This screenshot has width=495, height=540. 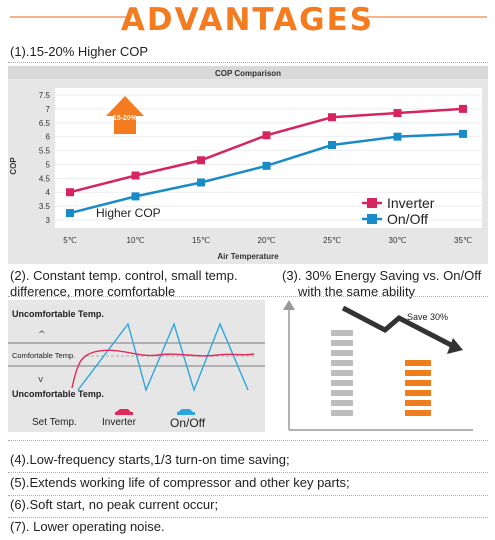 What do you see at coordinates (124, 275) in the screenshot?
I see `section2-heading-line1: (2). Constant temp. control, small temp.` at bounding box center [124, 275].